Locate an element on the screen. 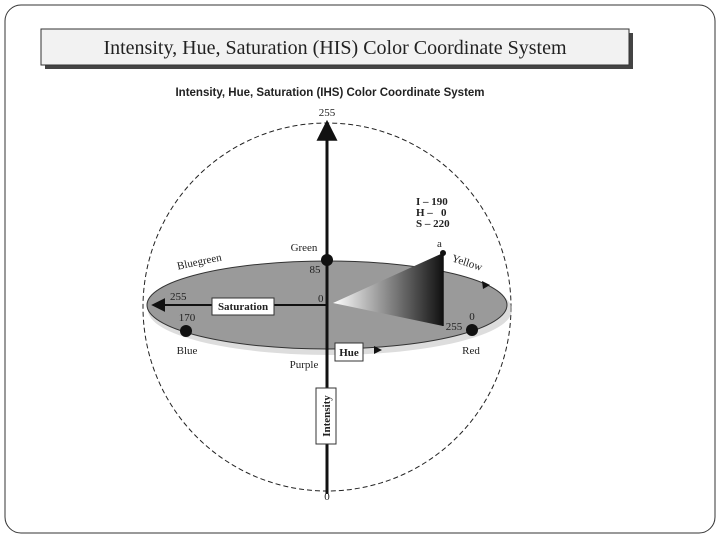  point-hue: H – 0 is located at coordinates (431, 213).